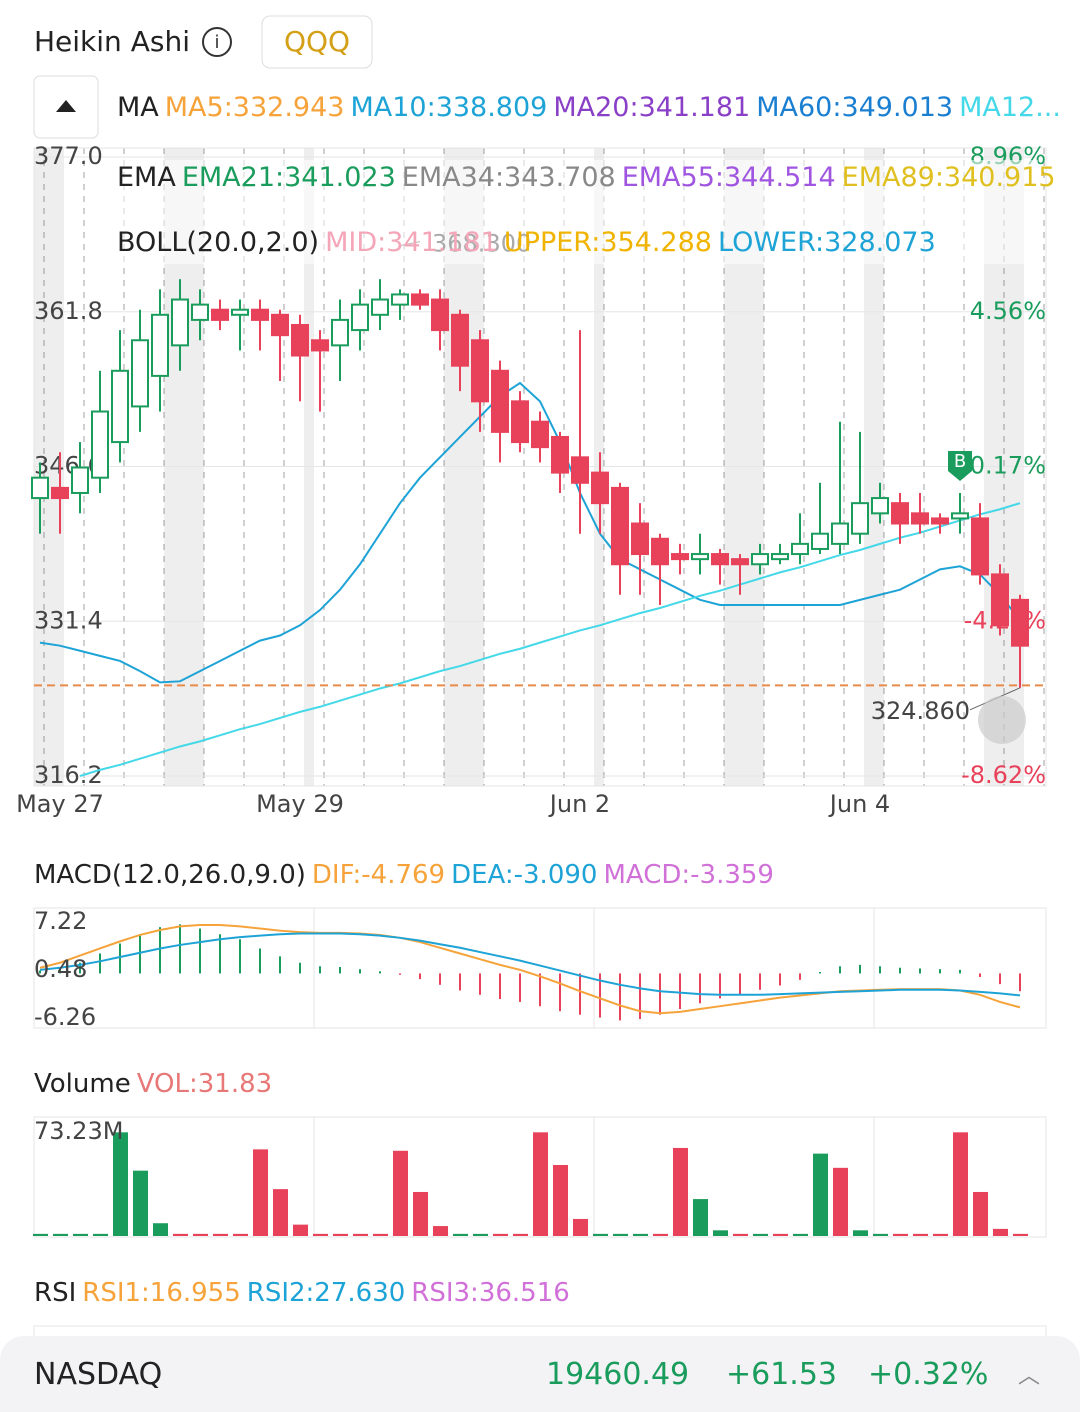 This screenshot has width=1080, height=1412. Describe the element at coordinates (729, 177) in the screenshot. I see `legend-item: EMA55:344.514` at that location.